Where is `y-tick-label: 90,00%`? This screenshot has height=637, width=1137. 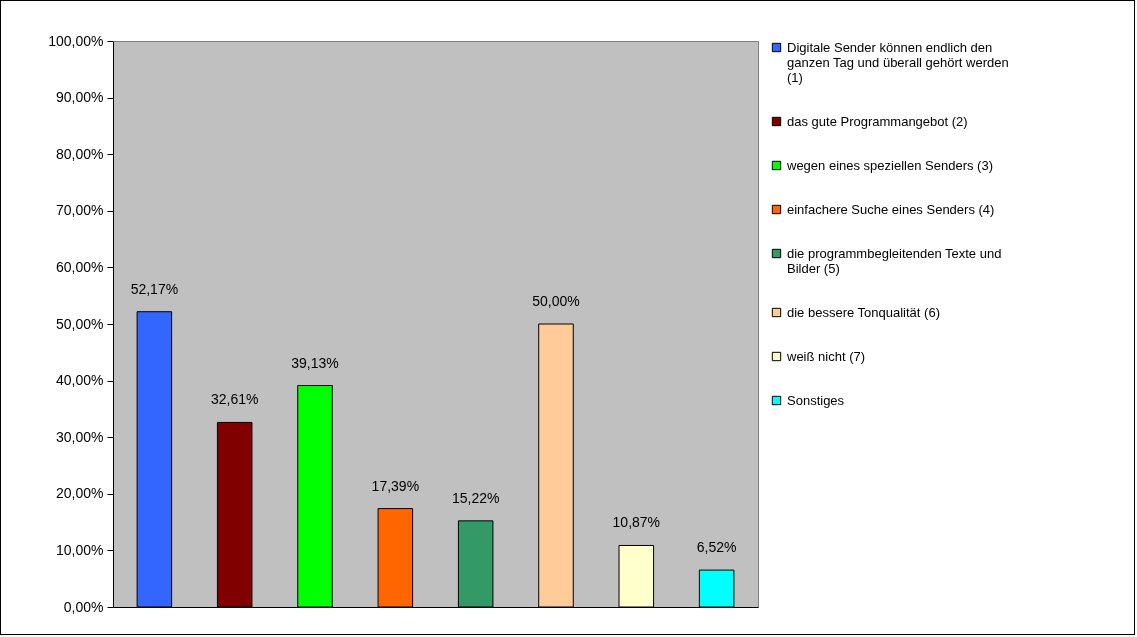
y-tick-label: 90,00% is located at coordinates (80, 97).